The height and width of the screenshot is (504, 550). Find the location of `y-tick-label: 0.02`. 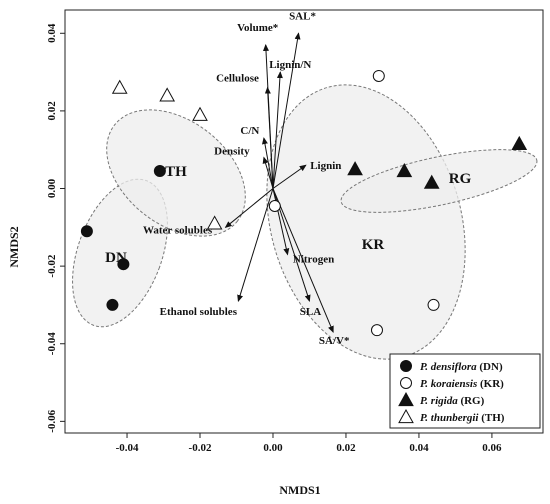

y-tick-label: 0.02 is located at coordinates (52, 111).